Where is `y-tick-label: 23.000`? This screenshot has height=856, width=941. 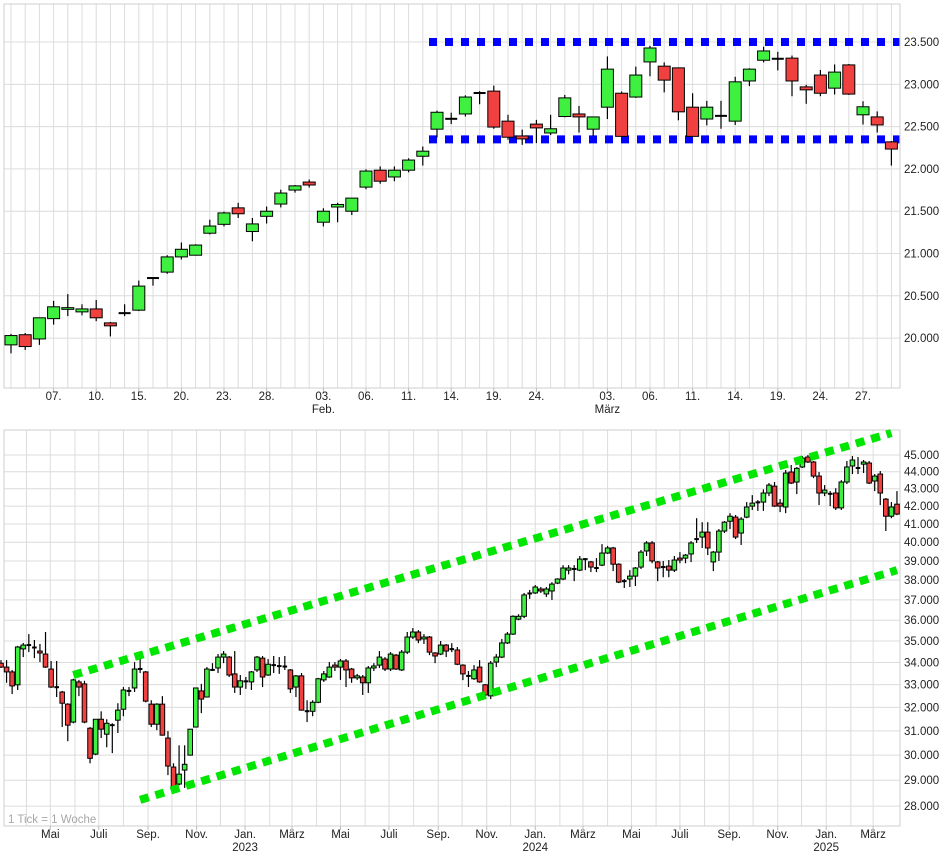
y-tick-label: 23.000 is located at coordinates (921, 85).